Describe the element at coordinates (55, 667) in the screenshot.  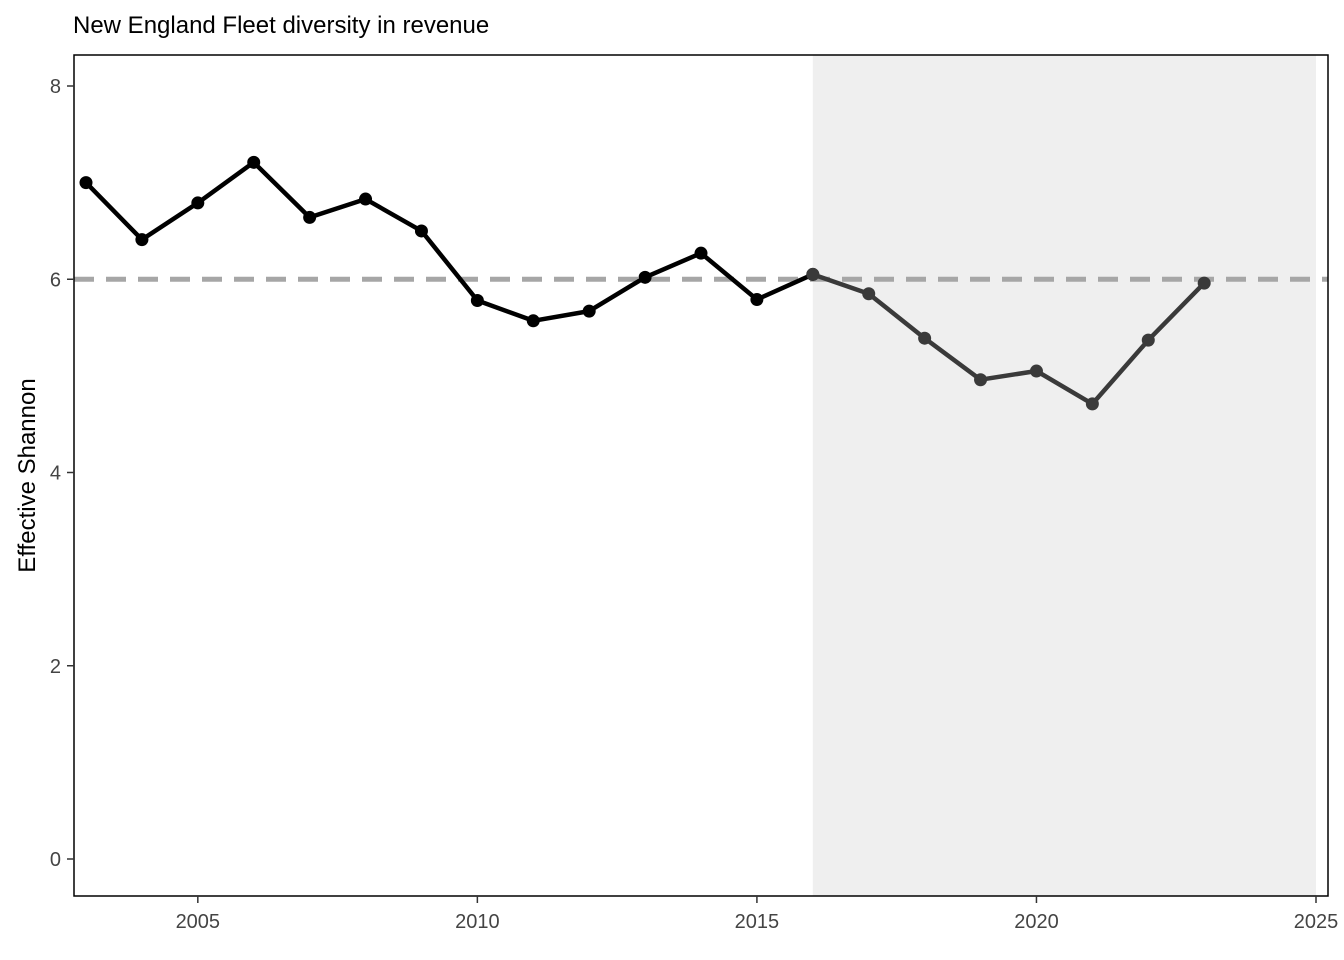
I see `y-tick-label: 2` at that location.